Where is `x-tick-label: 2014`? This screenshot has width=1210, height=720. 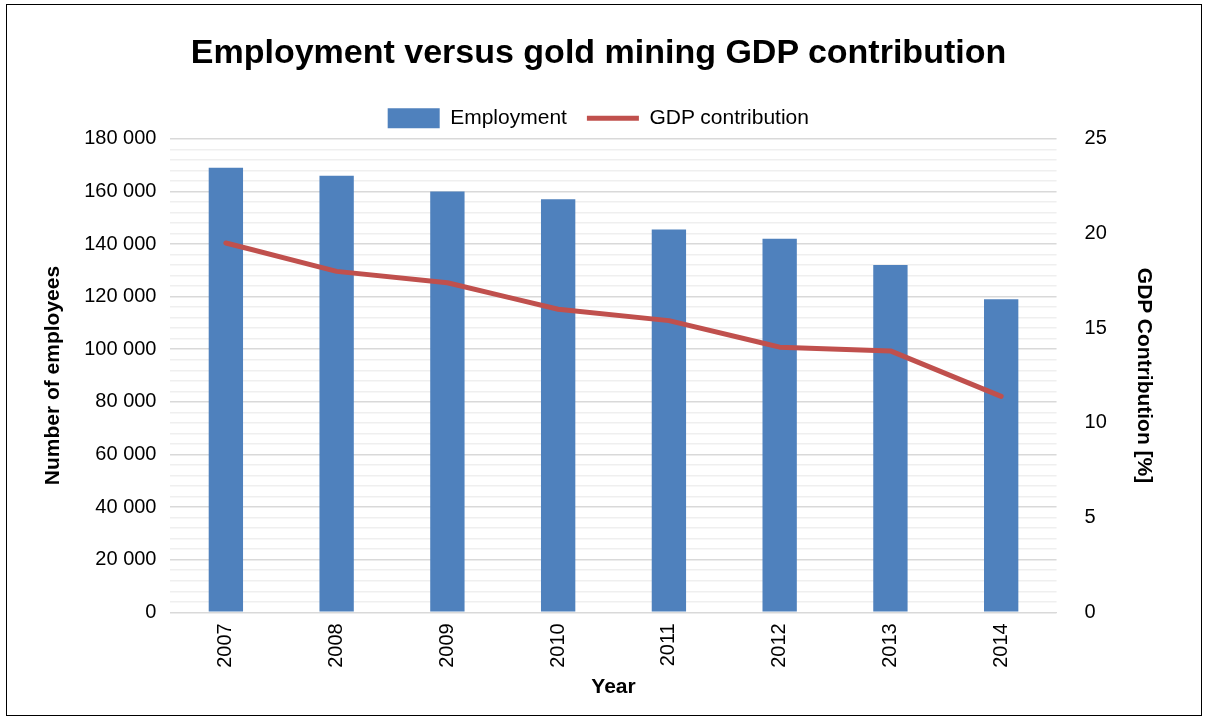
x-tick-label: 2014 is located at coordinates (999, 645).